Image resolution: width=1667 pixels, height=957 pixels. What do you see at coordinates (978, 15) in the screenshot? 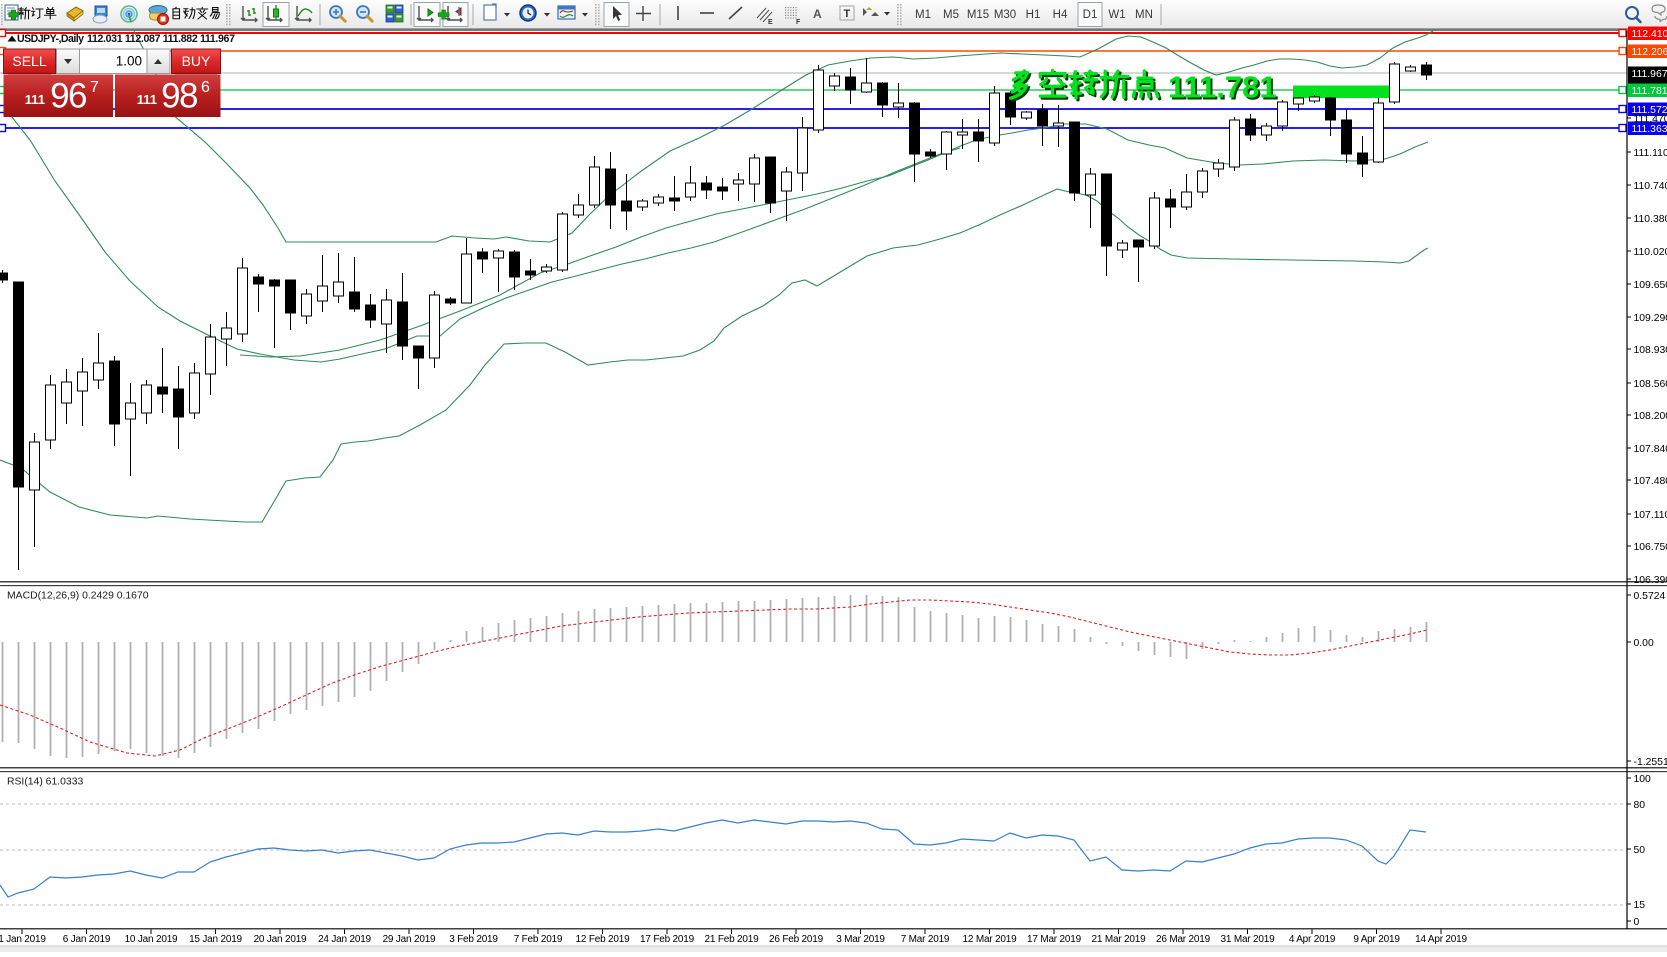
I see `svg-text: M15` at bounding box center [978, 15].